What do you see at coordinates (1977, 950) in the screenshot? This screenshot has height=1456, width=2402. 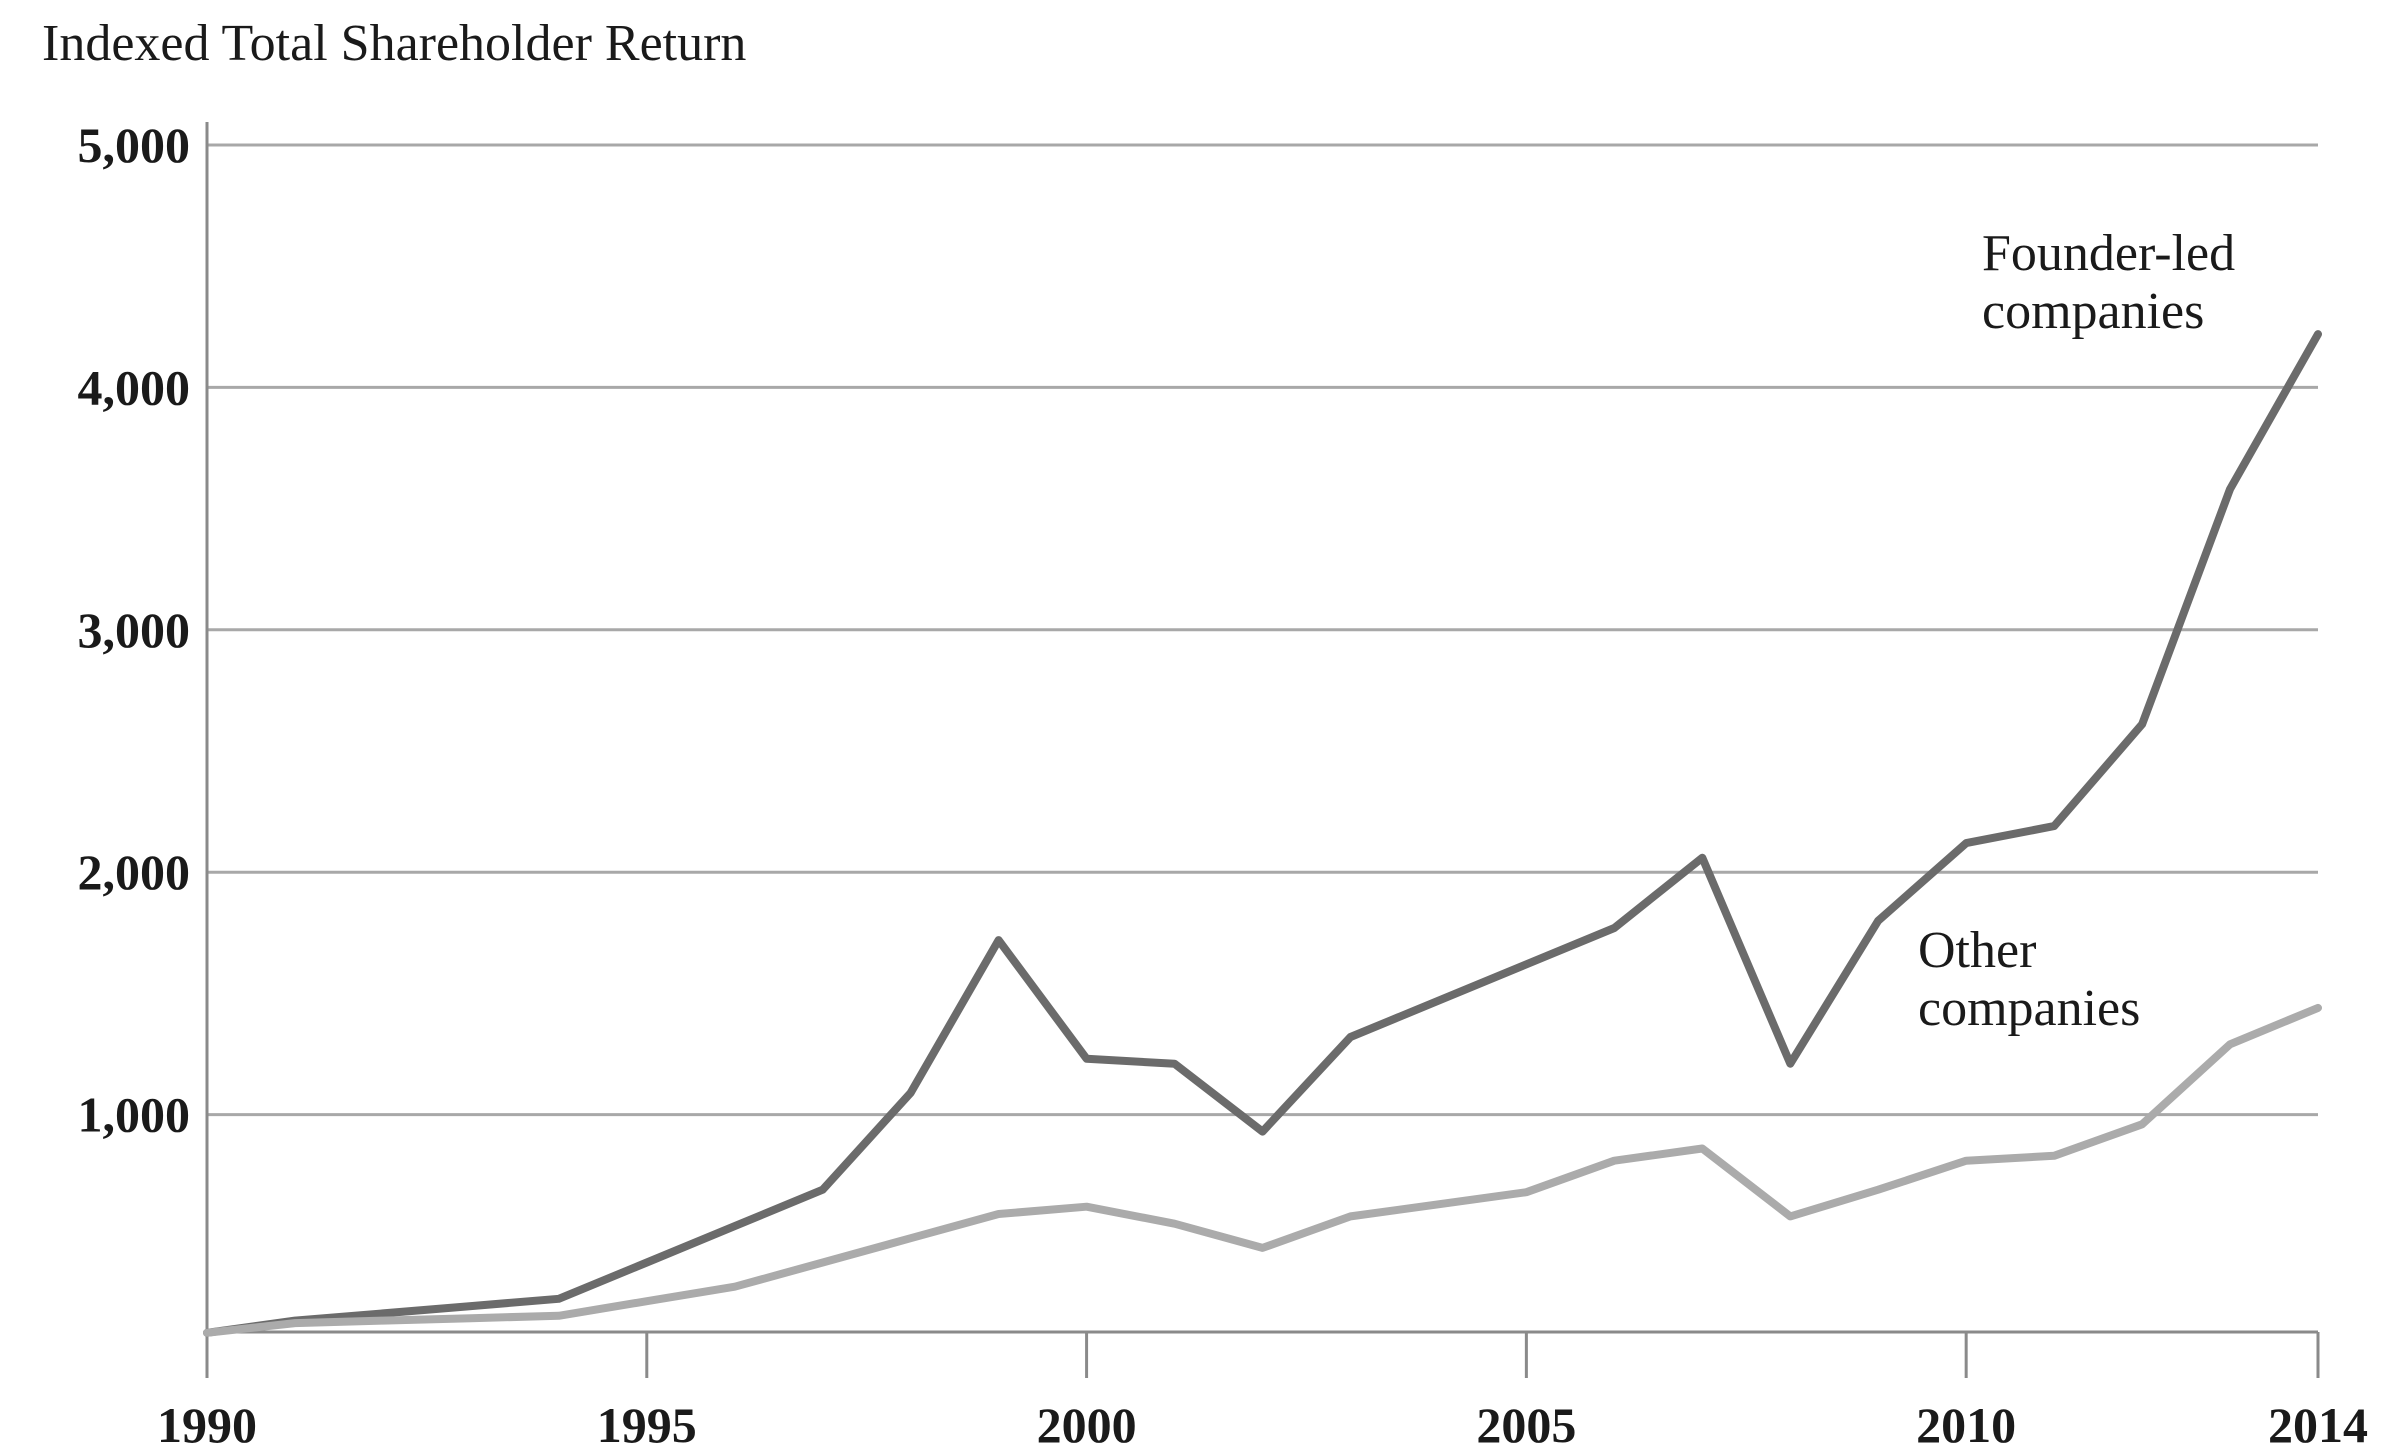 I see `series-label-line: Other` at bounding box center [1977, 950].